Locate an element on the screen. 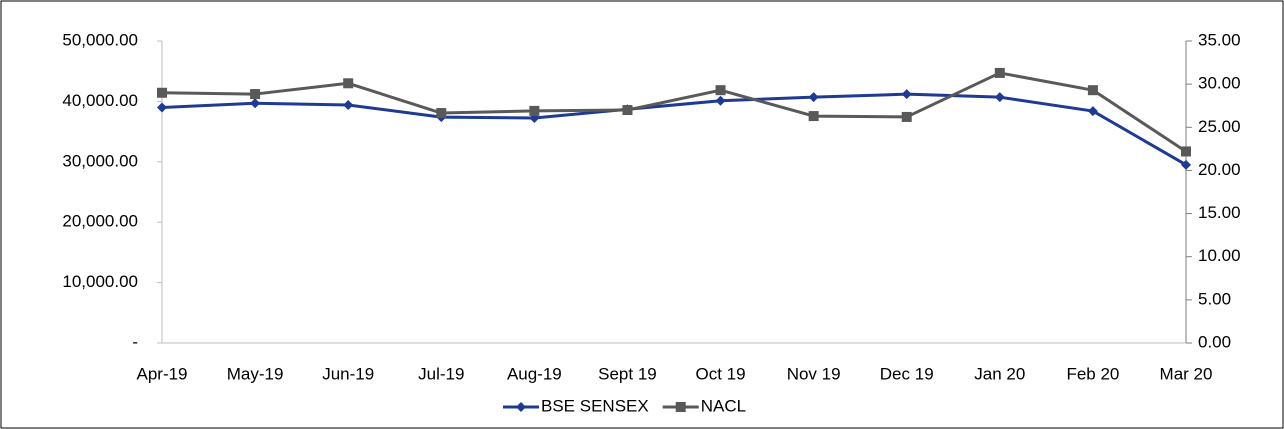 Image resolution: width=1284 pixels, height=429 pixels. x-tick-label: Oct 19 is located at coordinates (720, 373).